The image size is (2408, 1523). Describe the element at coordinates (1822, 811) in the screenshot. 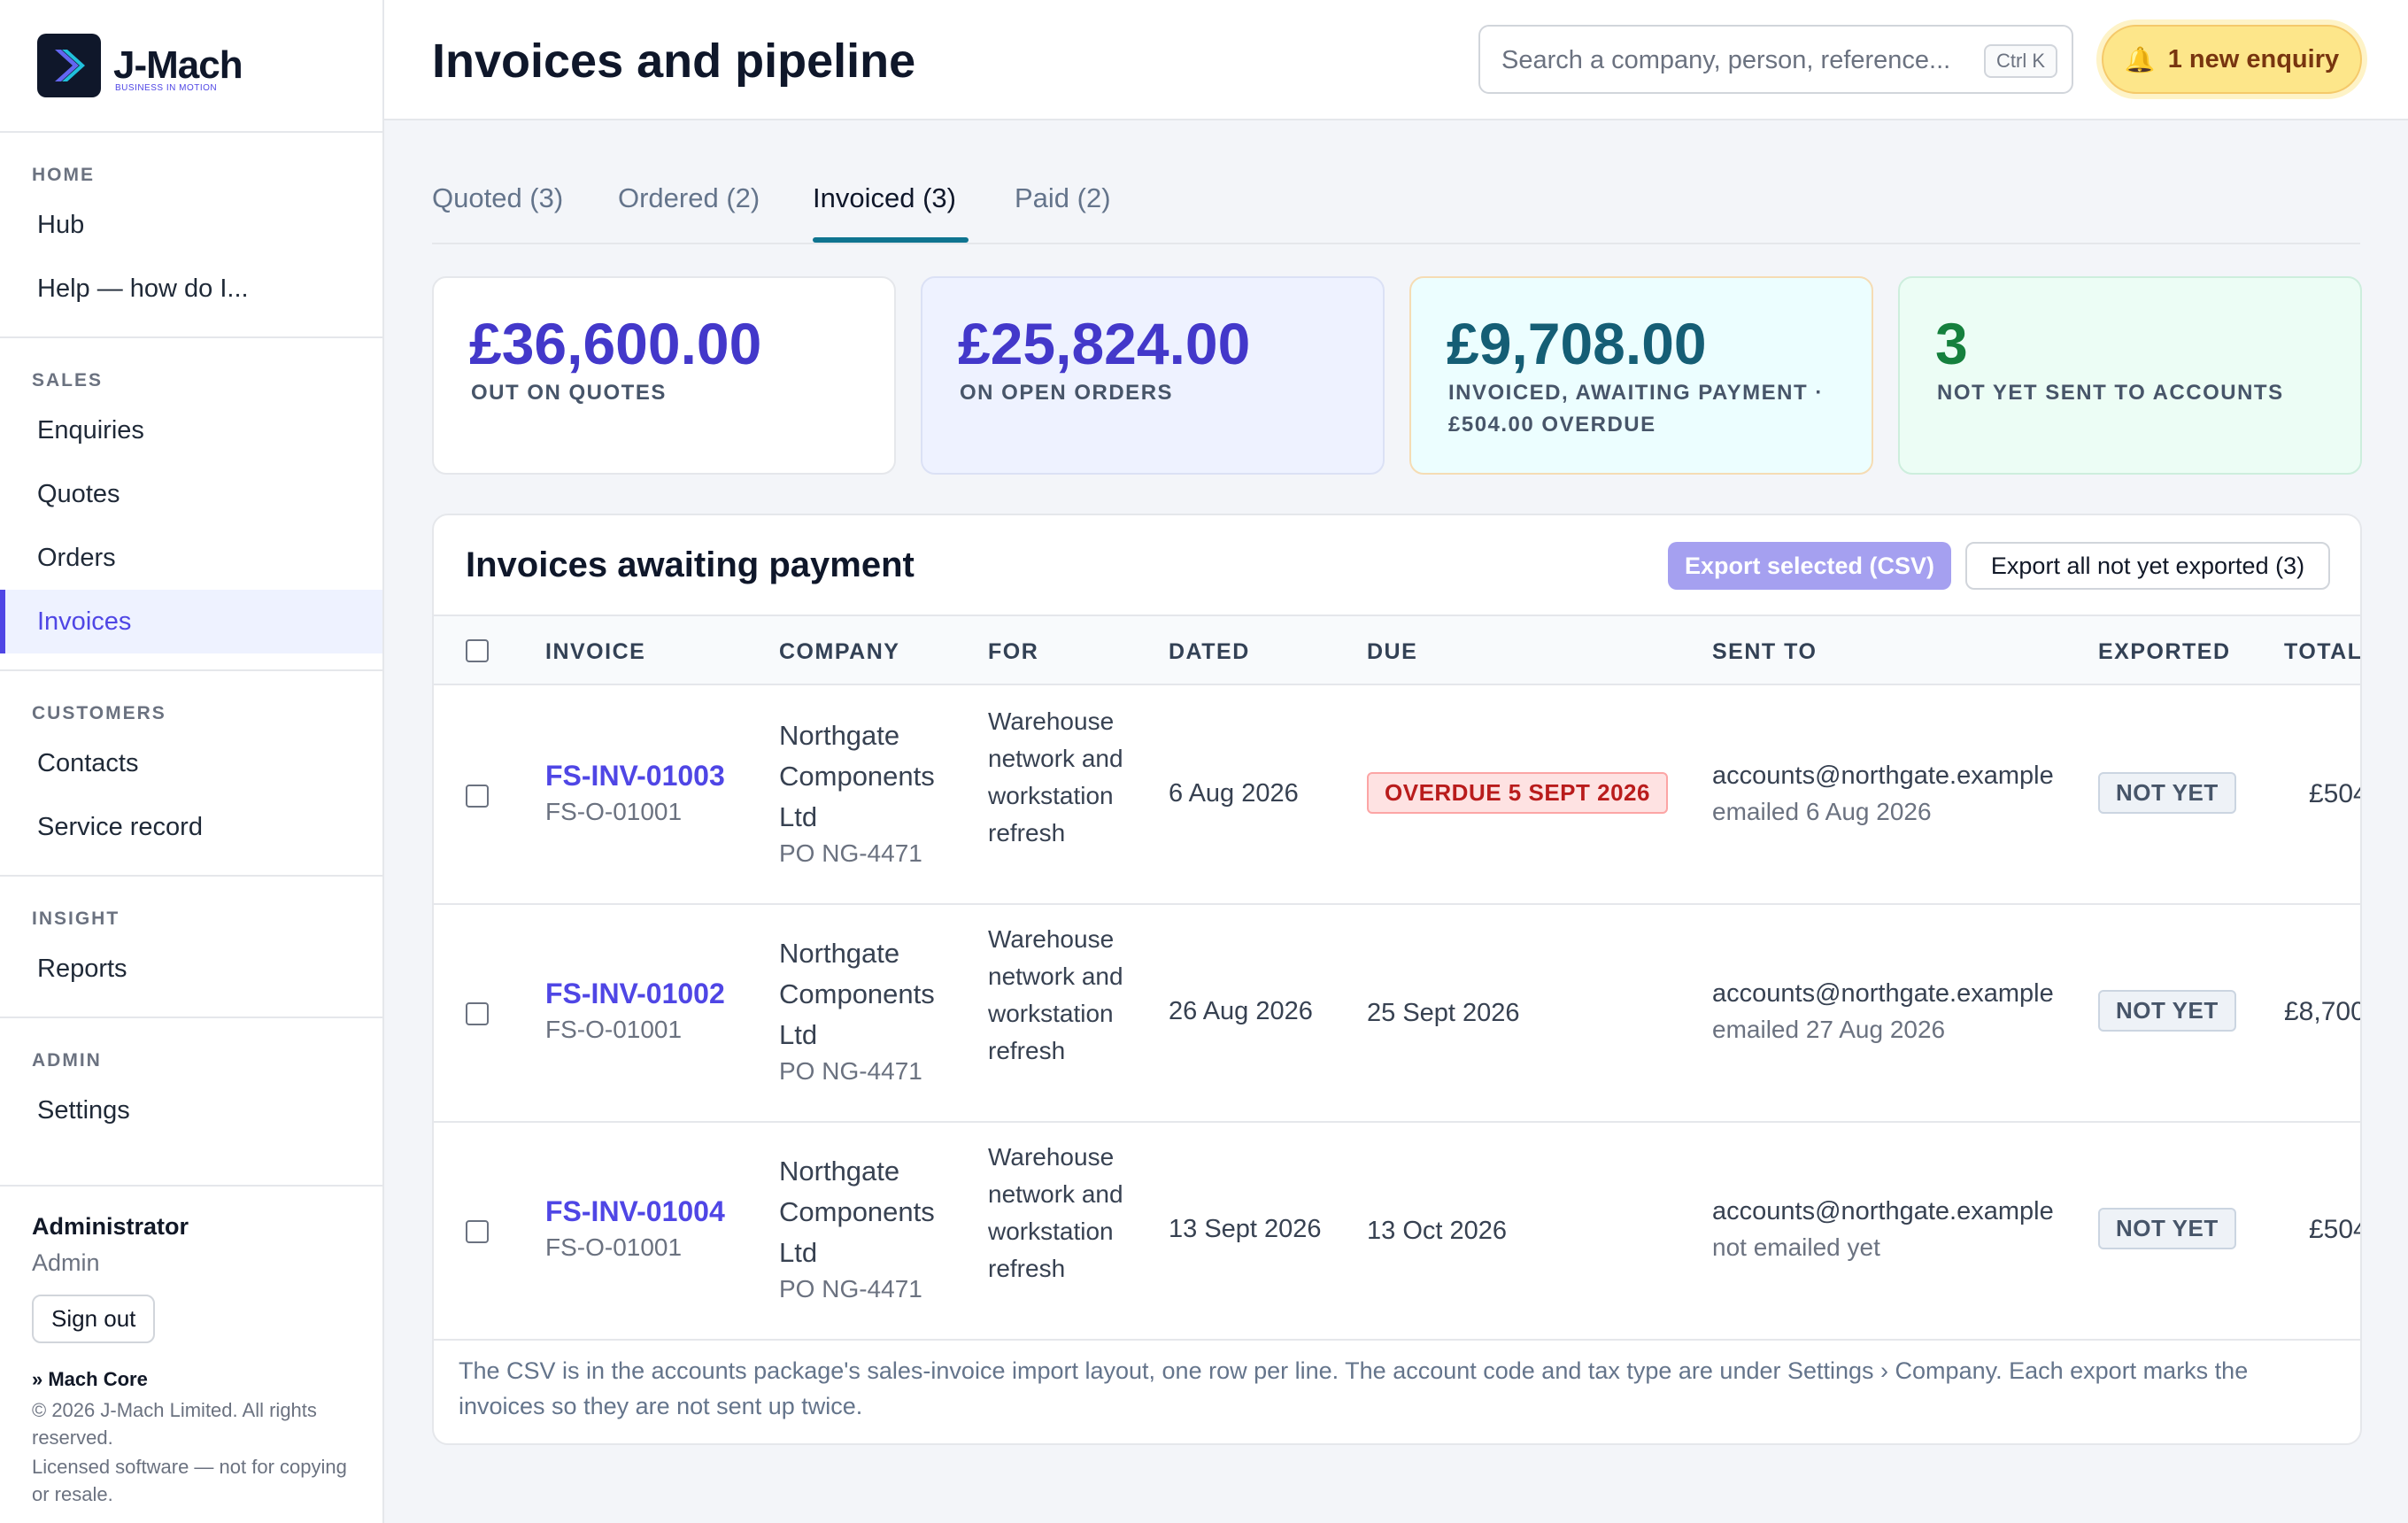

I see `sent-status: emailed 6 Aug 2026` at that location.